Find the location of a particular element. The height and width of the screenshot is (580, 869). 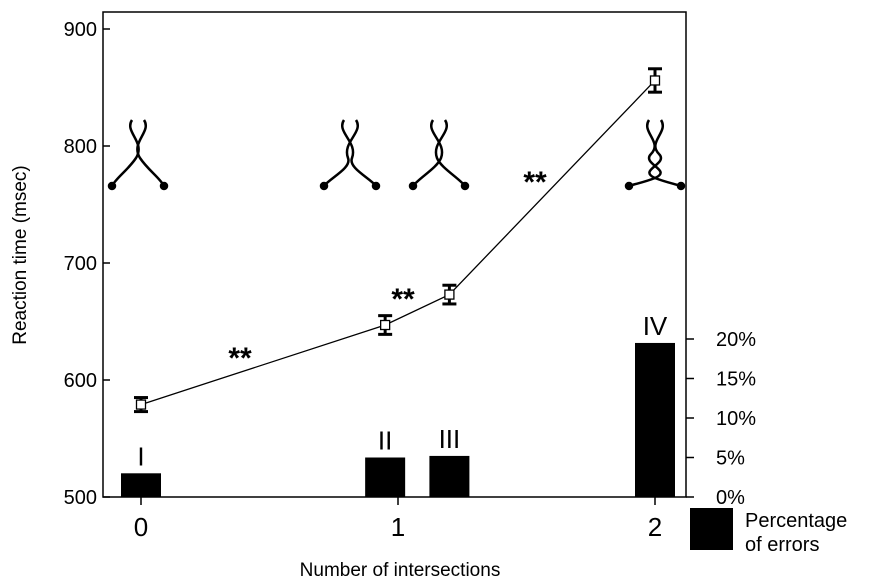

y-tick-label: 500 is located at coordinates (80, 498).